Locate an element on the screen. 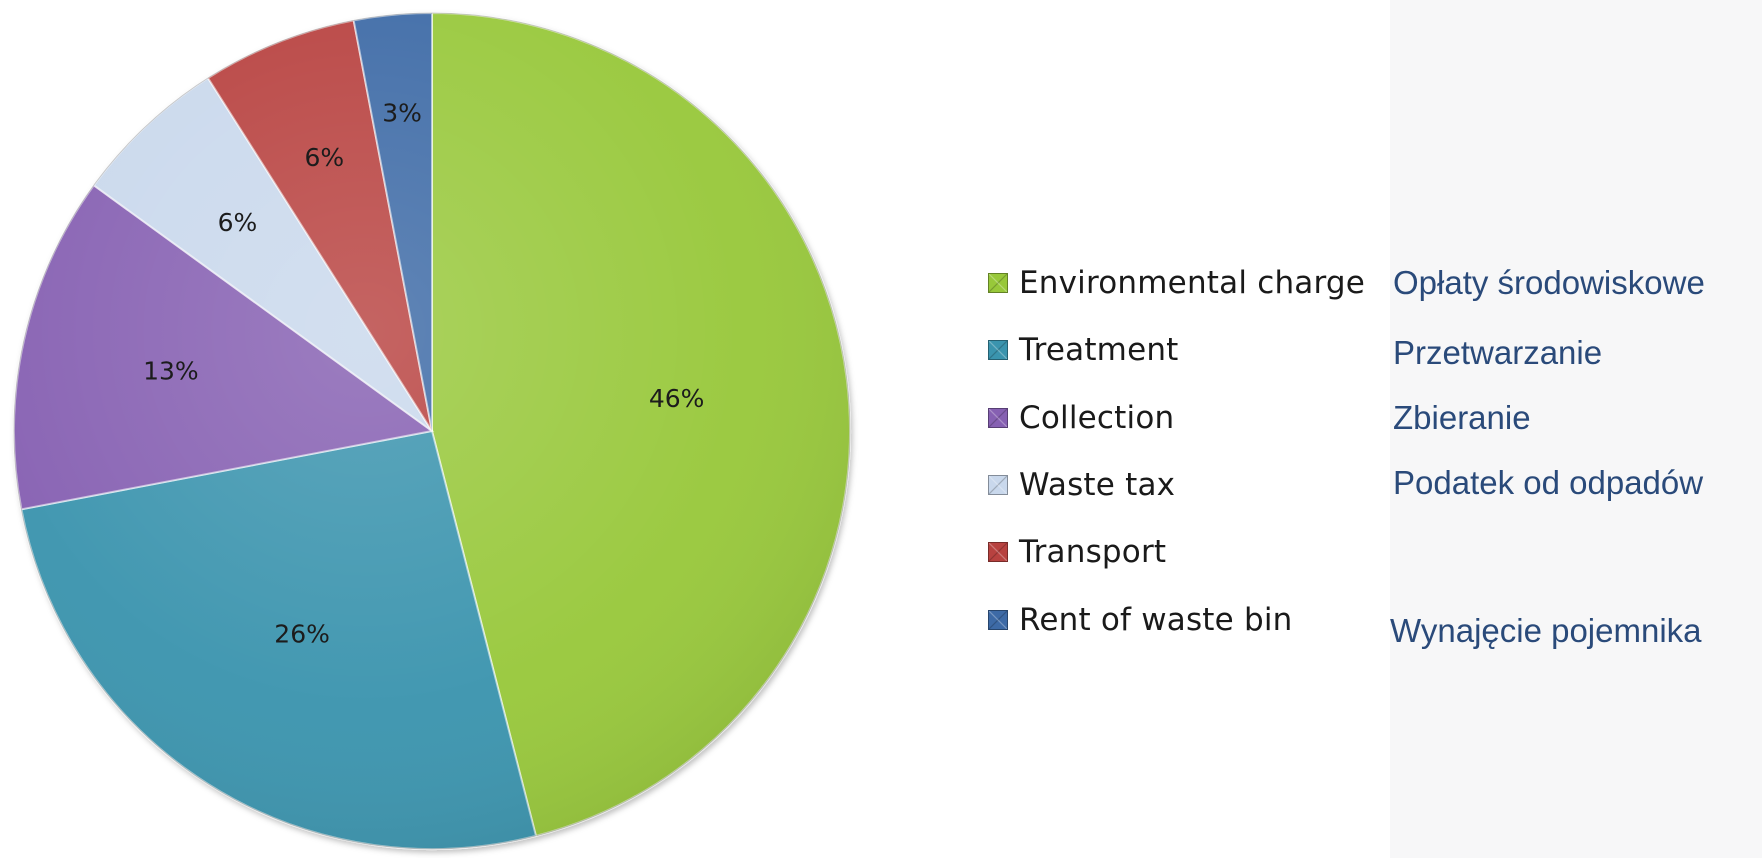 The image size is (1762, 858). legend-item-treatment: Treatment is located at coordinates (1083, 350).